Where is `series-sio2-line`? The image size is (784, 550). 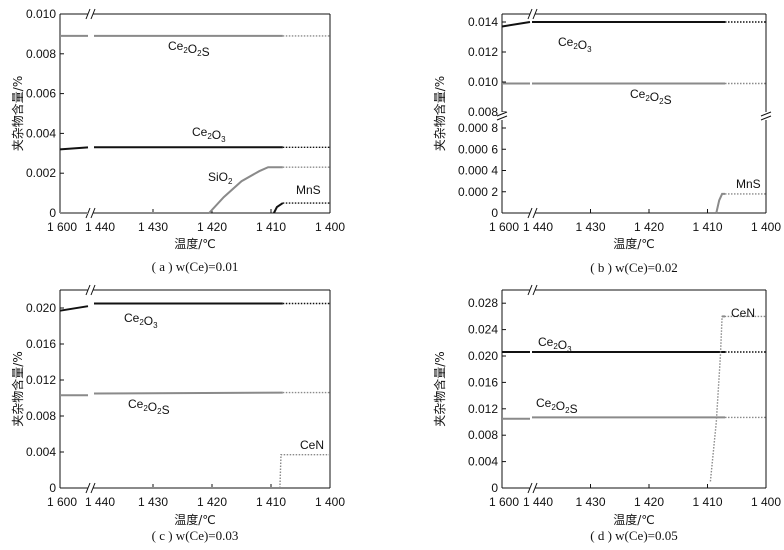 series-sio2-line is located at coordinates (188, 190).